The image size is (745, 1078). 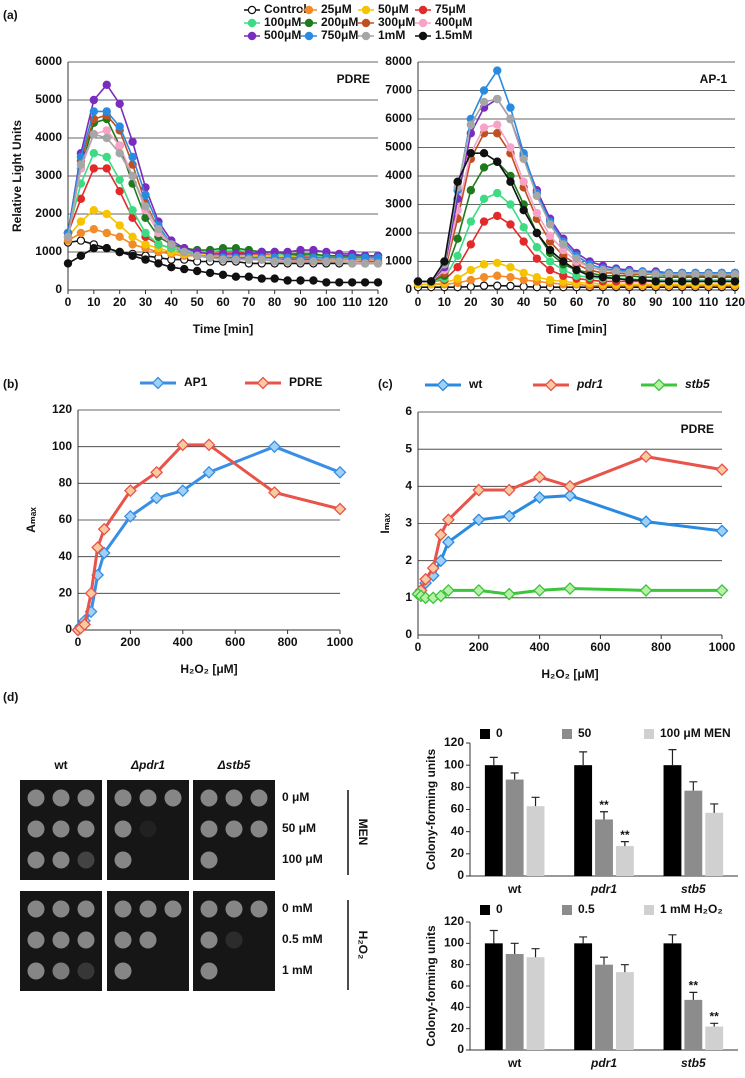 What do you see at coordinates (418, 647) in the screenshot?
I see `x-tick-label: 0` at bounding box center [418, 647].